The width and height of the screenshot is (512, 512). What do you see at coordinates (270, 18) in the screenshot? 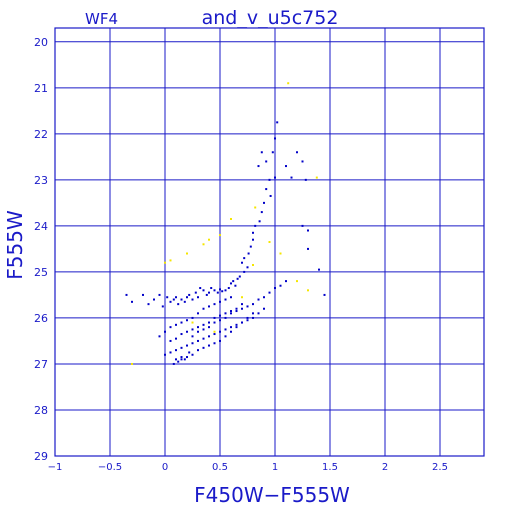
I see `chart-title: and_v_u5c752` at bounding box center [270, 18].